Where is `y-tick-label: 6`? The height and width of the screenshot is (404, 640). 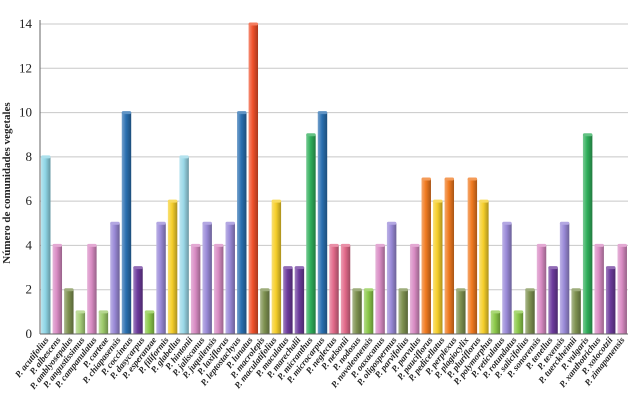
y-tick-label: 6 is located at coordinates (29, 200).